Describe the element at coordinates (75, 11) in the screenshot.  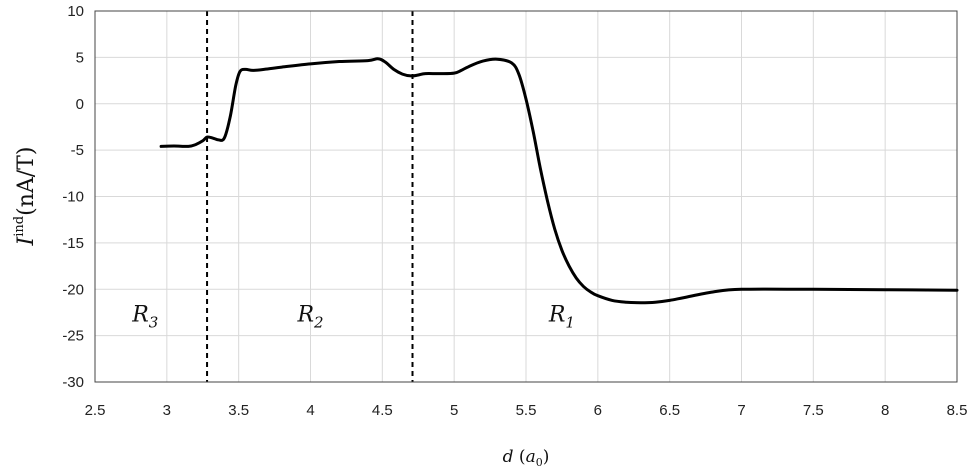
I see `y-tick-label: 10` at that location.